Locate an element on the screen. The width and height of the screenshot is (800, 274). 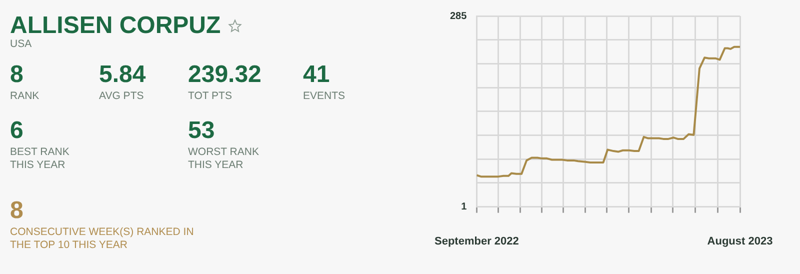
text: USA is located at coordinates (21, 44).